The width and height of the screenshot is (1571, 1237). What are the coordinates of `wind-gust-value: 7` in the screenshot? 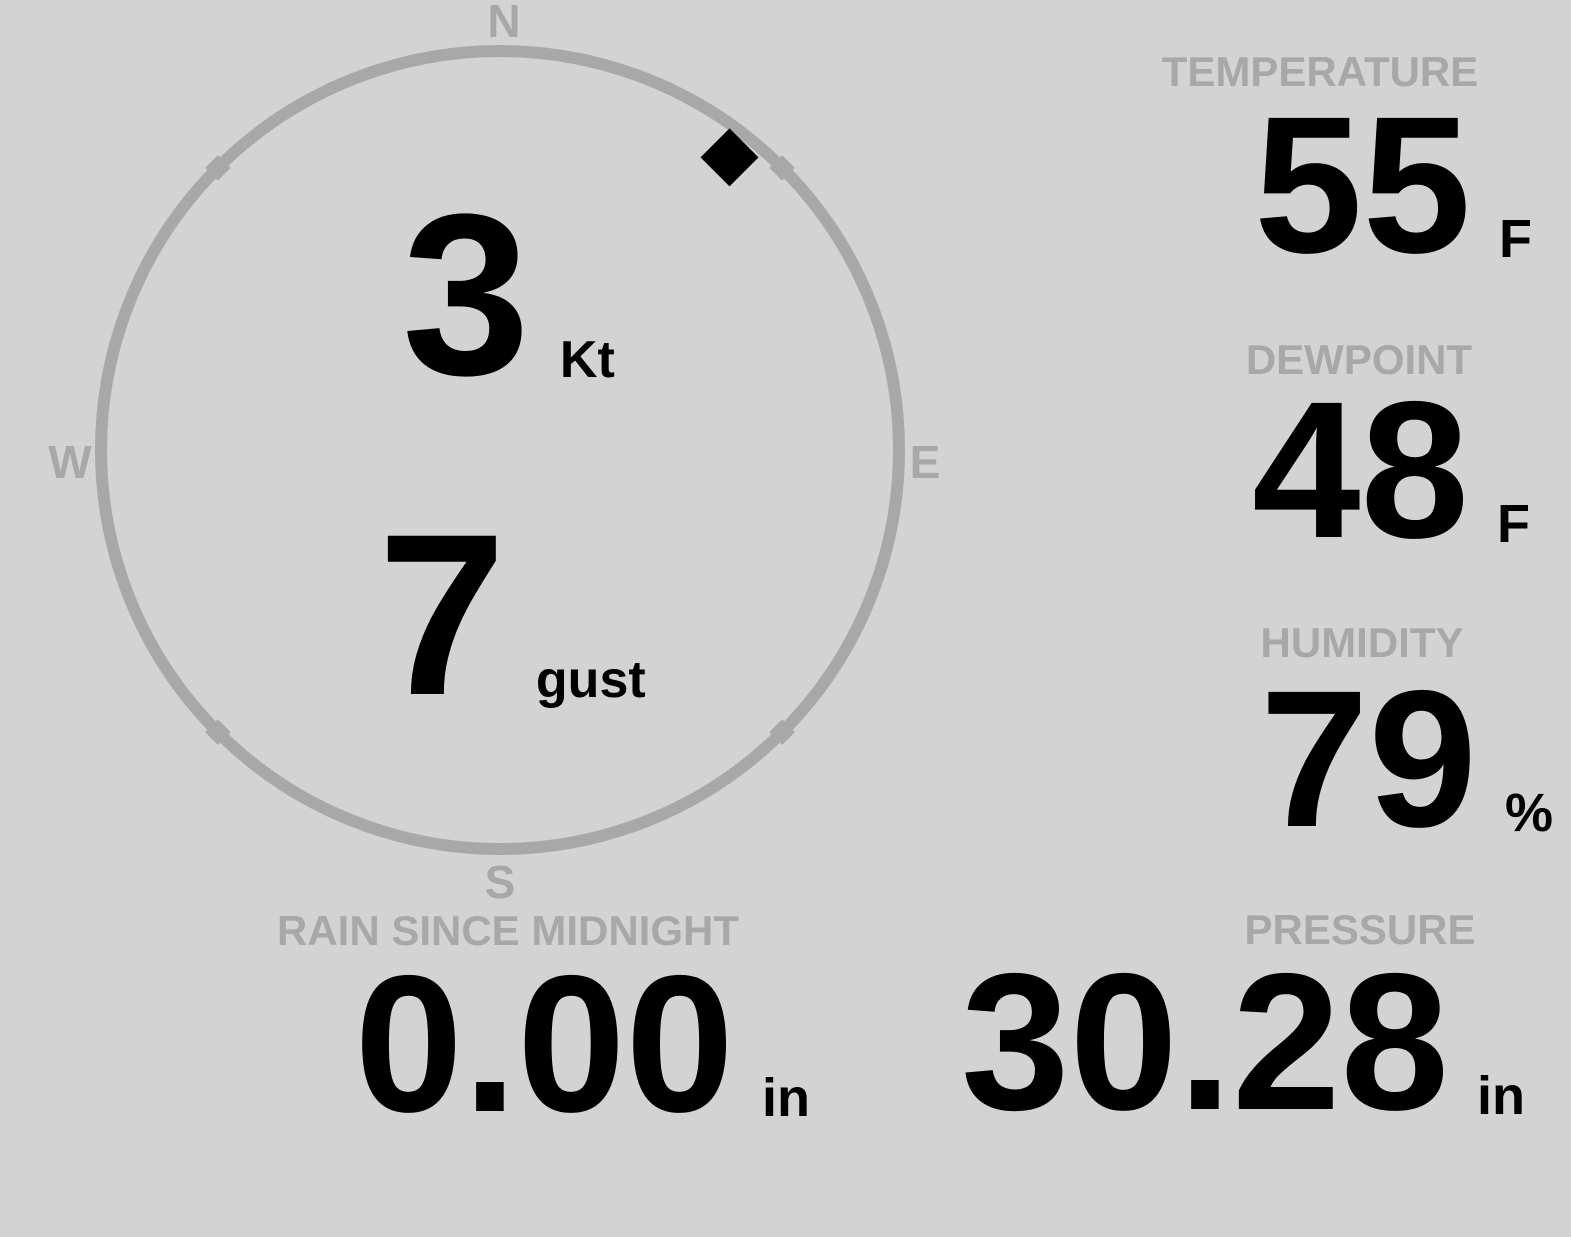 It's located at (442, 614).